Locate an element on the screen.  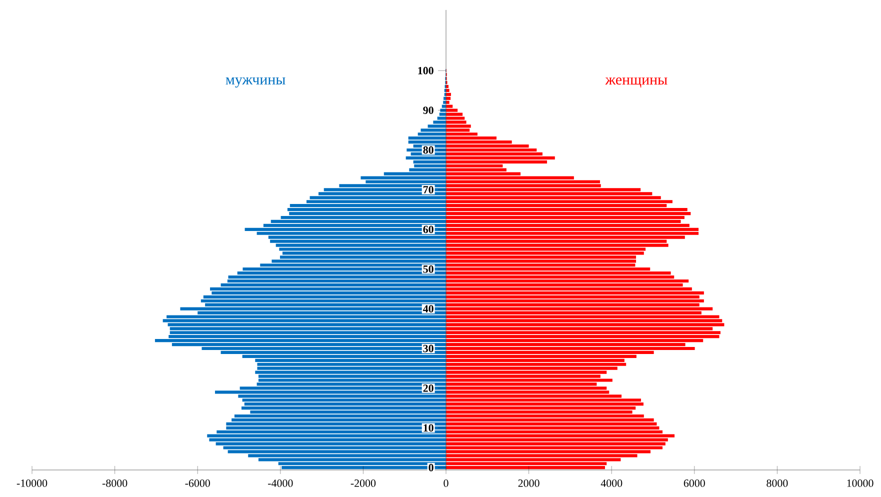
x-tick-label: -4000 is located at coordinates (280, 483).